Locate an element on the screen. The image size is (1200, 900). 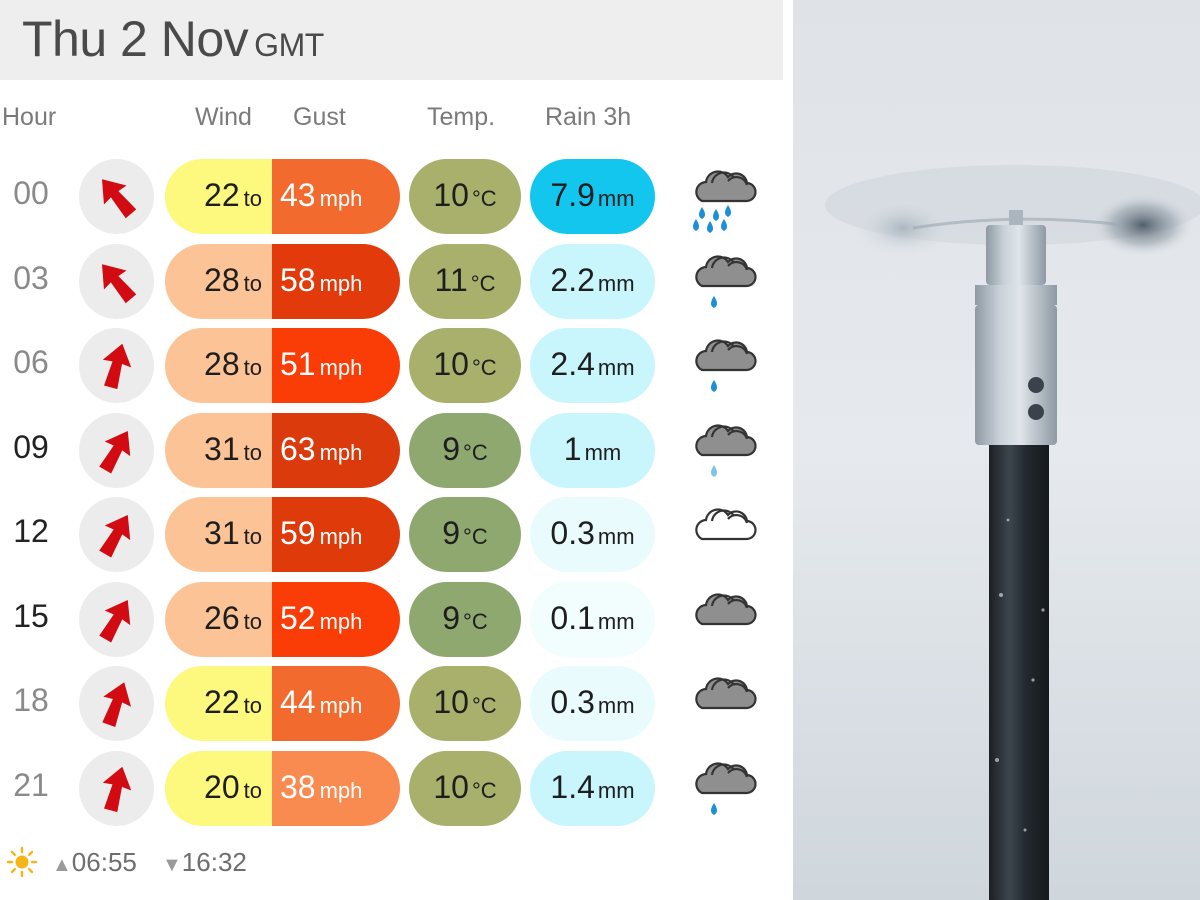
wind-speed-cell: 31 to is located at coordinates (218, 534).